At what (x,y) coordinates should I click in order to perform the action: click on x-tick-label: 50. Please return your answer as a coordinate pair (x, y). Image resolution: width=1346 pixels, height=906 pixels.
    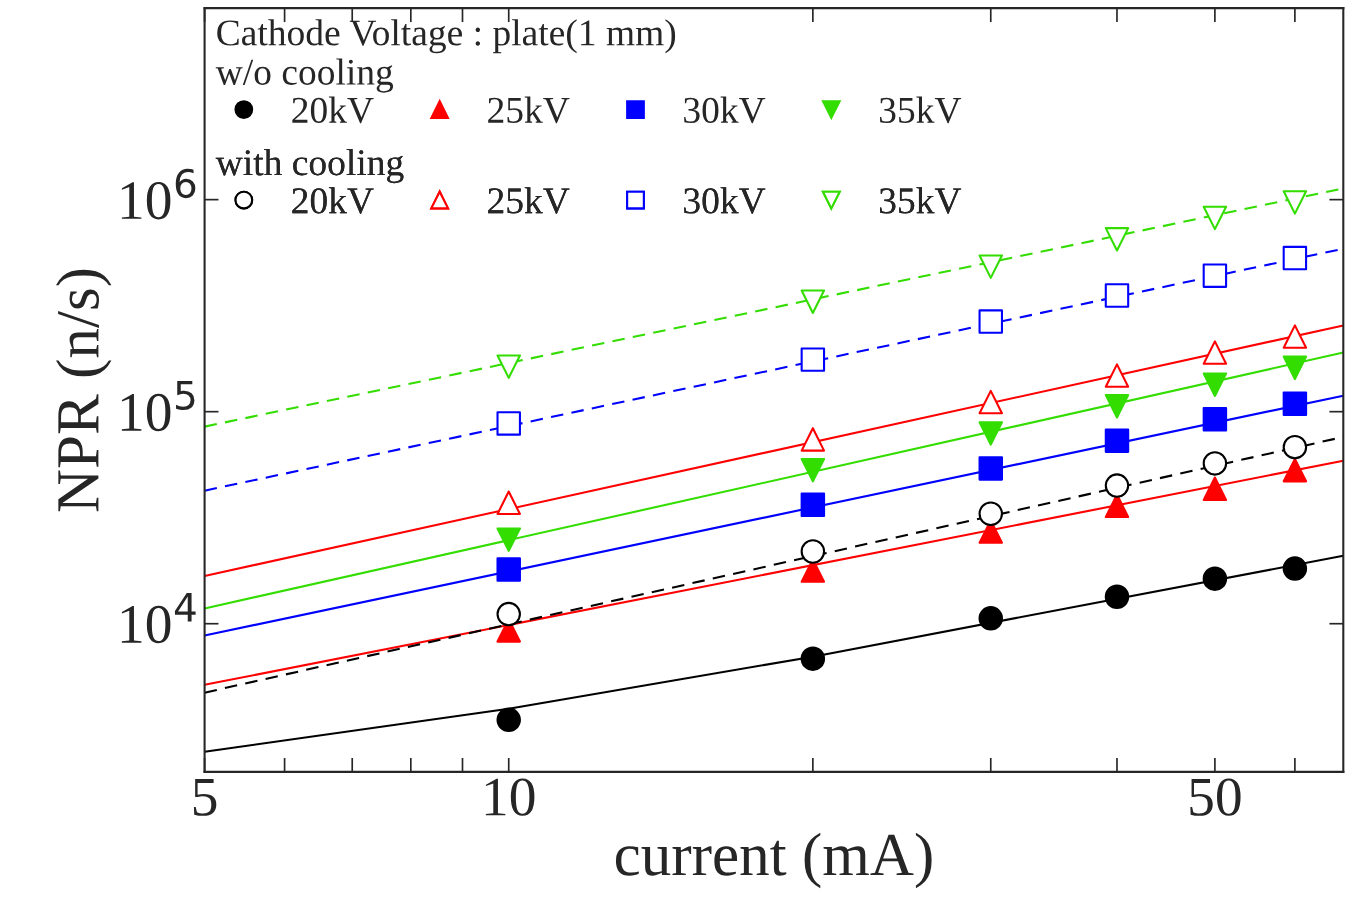
    Looking at the image, I should click on (1215, 797).